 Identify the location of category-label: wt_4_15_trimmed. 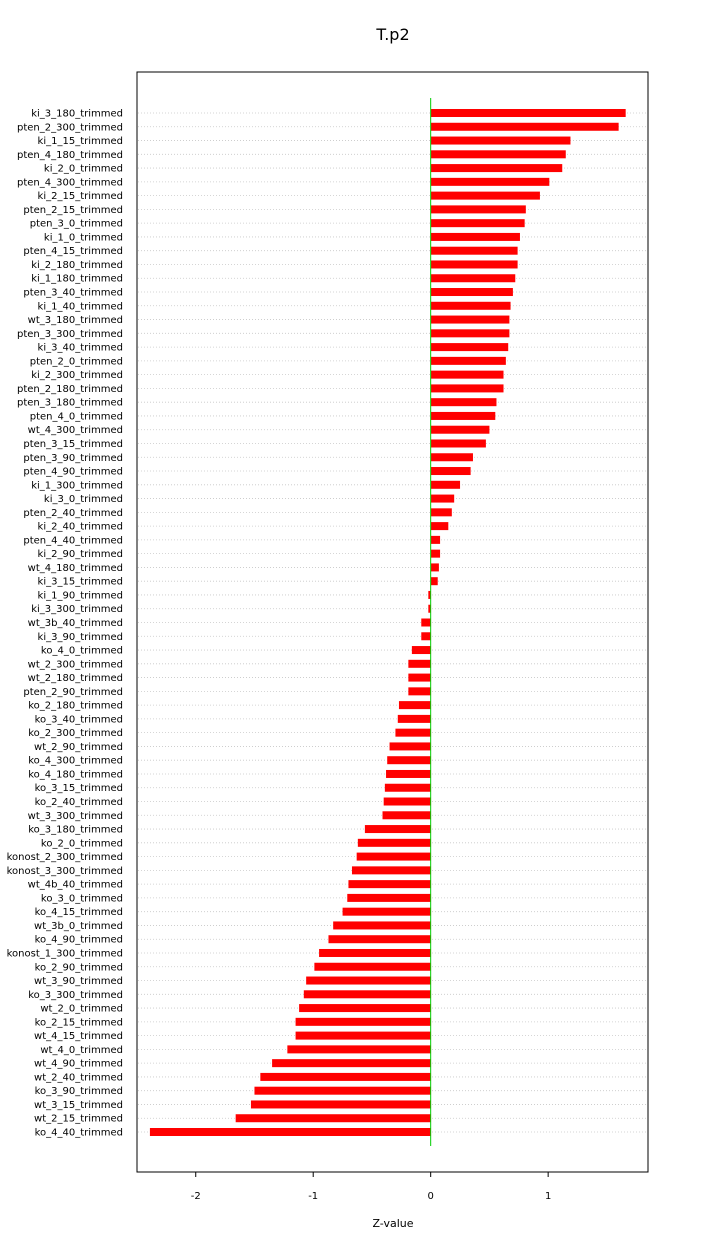
(78, 1036).